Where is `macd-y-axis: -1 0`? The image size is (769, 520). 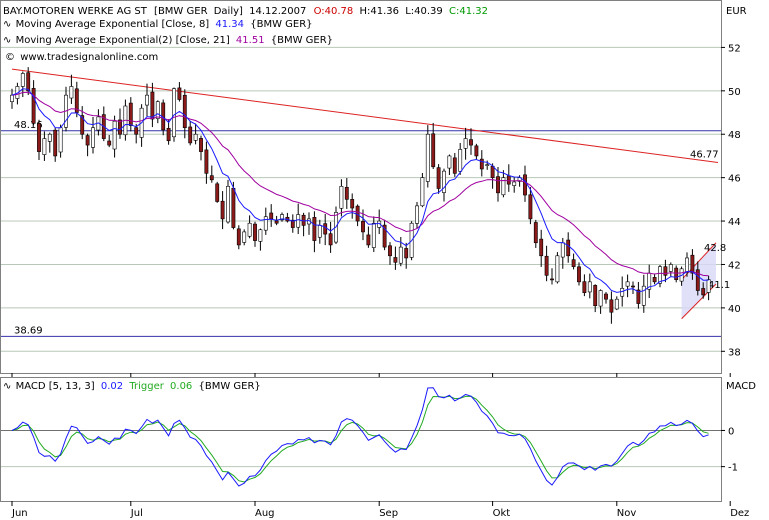 macd-y-axis: -1 0 is located at coordinates (729, 450).